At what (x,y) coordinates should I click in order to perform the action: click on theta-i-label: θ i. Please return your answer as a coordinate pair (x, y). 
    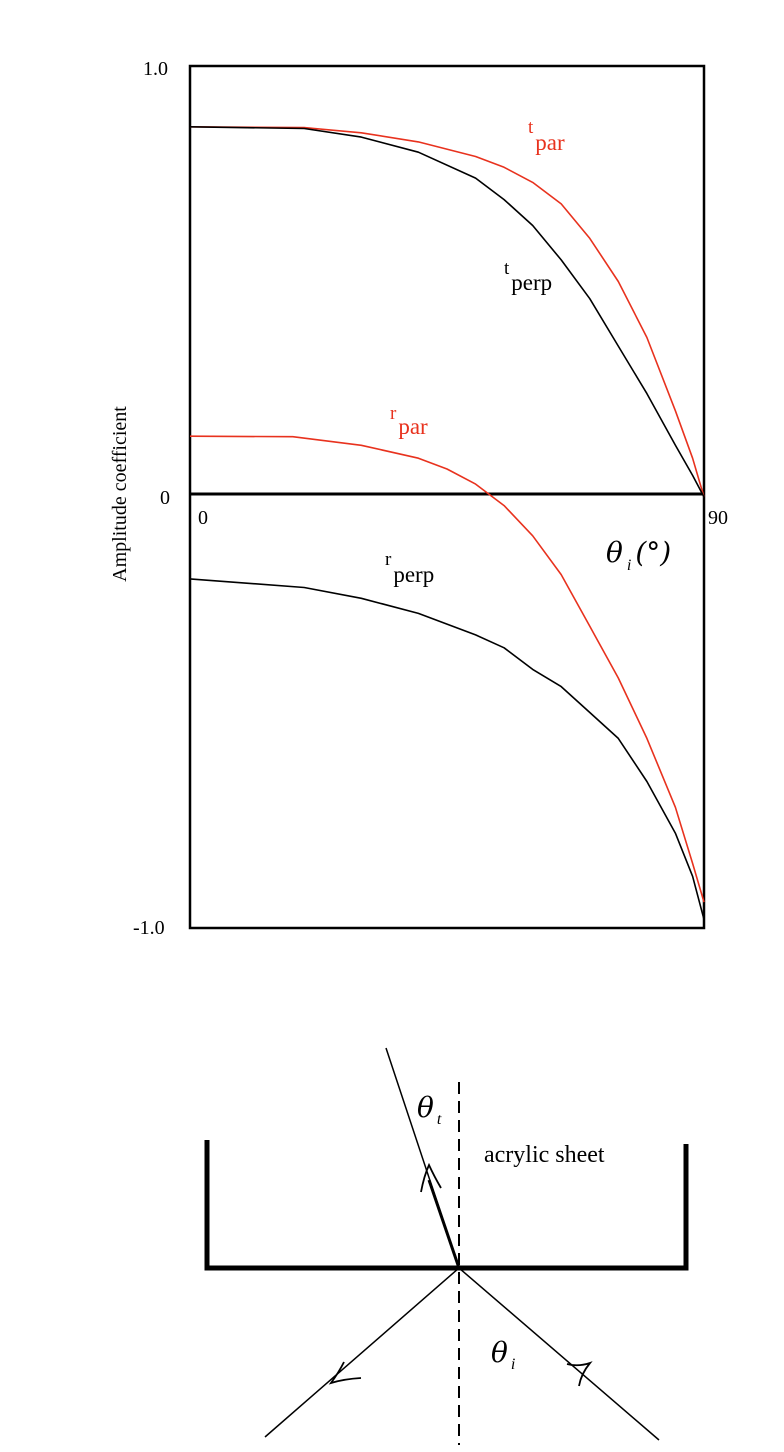
    Looking at the image, I should click on (503, 1354).